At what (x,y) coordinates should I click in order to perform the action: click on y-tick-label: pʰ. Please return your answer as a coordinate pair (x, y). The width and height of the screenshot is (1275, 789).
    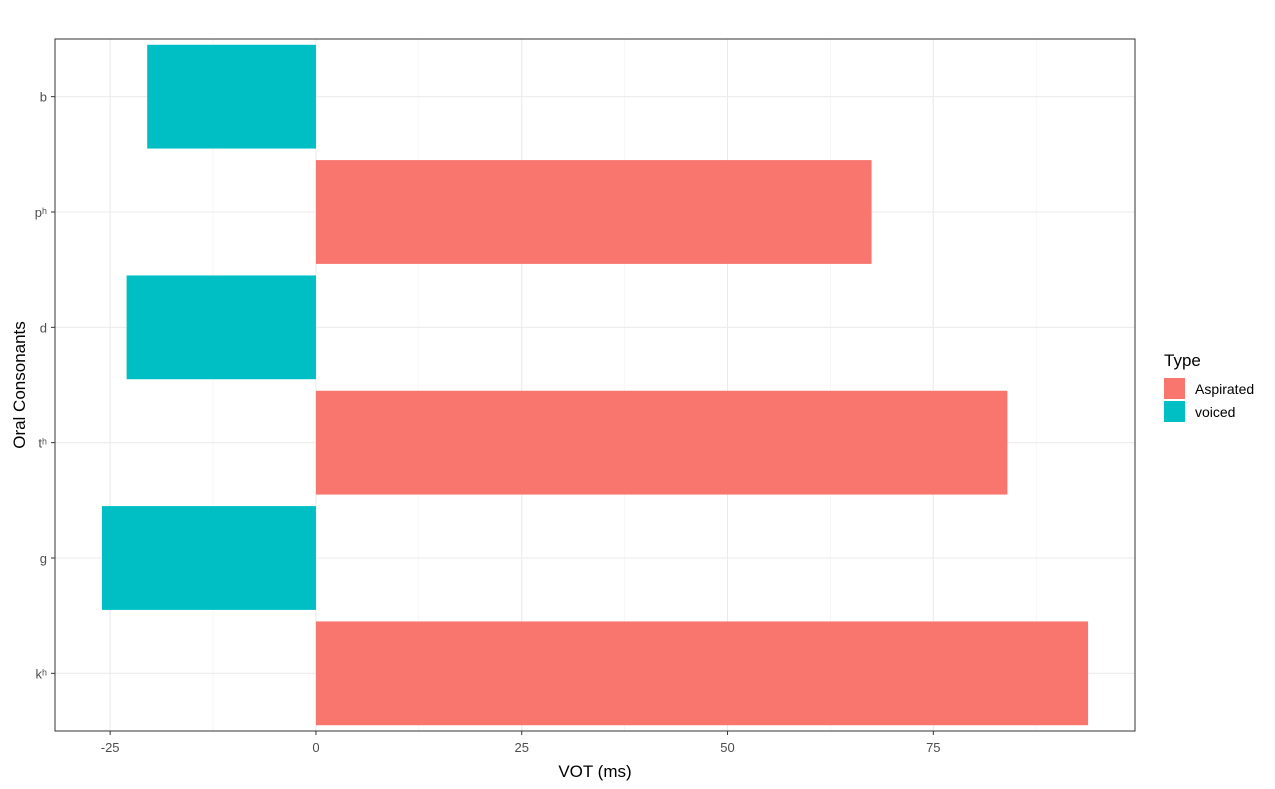
    Looking at the image, I should click on (41, 212).